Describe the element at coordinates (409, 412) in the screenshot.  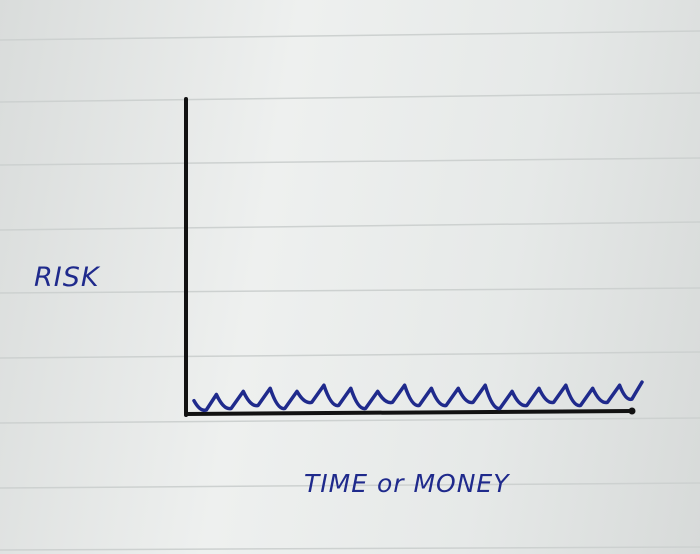
I see `x-axis` at that location.